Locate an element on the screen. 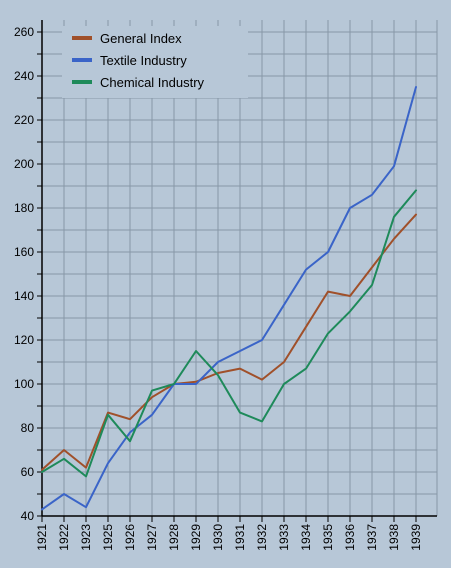 Image resolution: width=451 pixels, height=568 pixels. legend-box is located at coordinates (155, 62).